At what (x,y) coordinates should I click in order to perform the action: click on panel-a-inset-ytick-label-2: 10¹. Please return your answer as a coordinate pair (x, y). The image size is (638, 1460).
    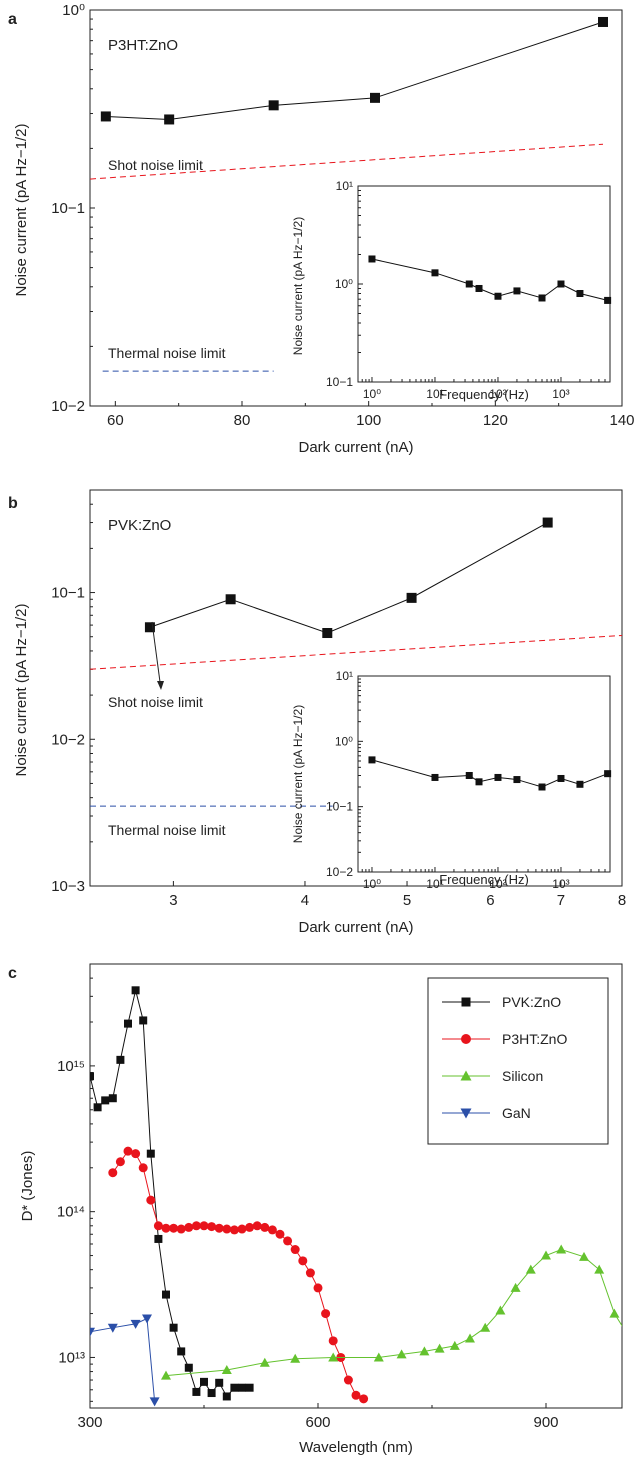
    Looking at the image, I should click on (344, 186).